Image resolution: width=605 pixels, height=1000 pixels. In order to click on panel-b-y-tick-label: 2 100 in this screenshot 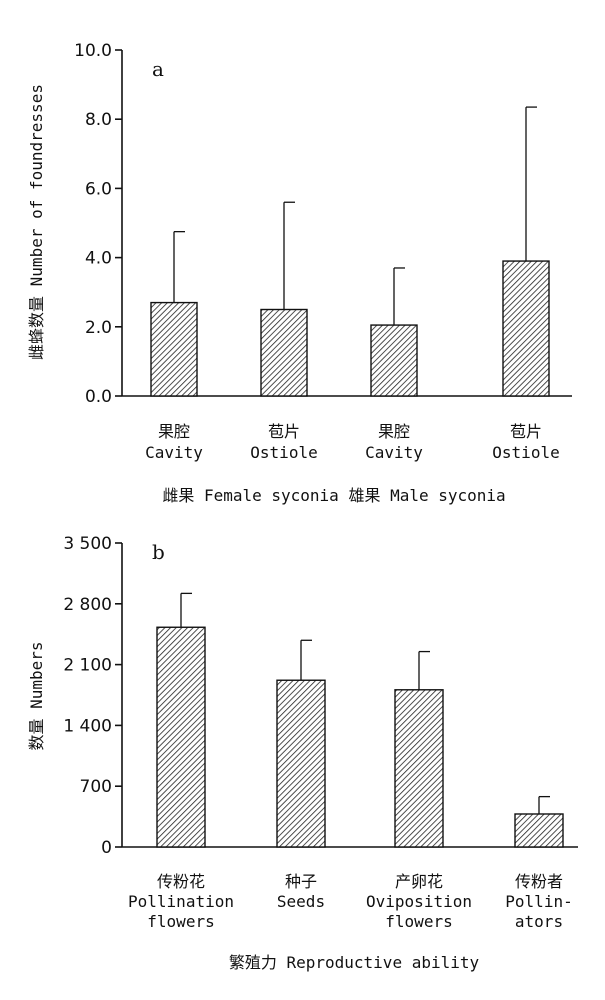, I will do `click(87, 666)`.